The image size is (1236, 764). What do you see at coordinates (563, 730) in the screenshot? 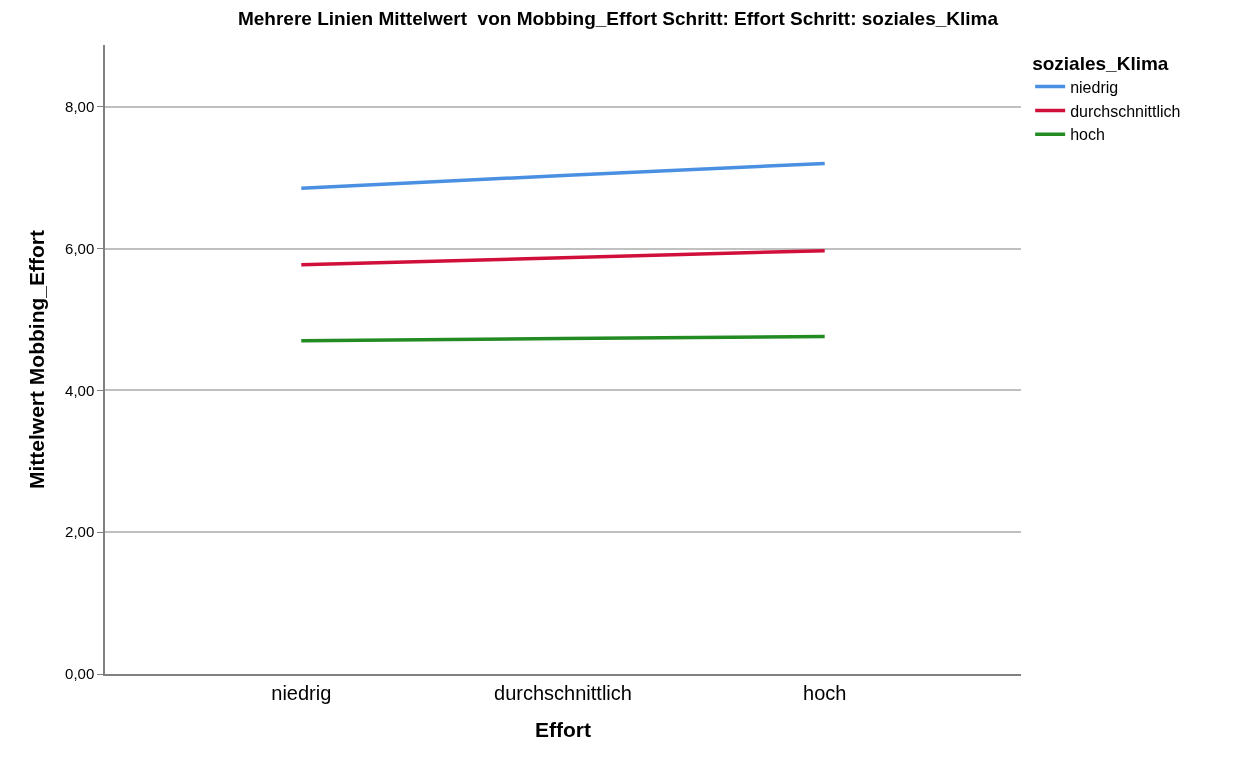
I see `x-axis-title: Effort` at bounding box center [563, 730].